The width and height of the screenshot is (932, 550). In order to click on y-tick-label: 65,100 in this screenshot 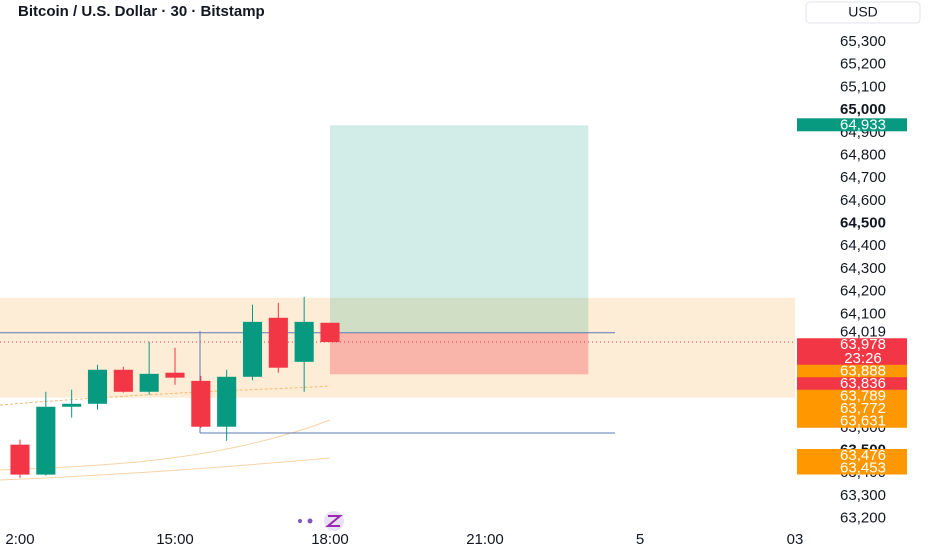, I will do `click(863, 86)`.